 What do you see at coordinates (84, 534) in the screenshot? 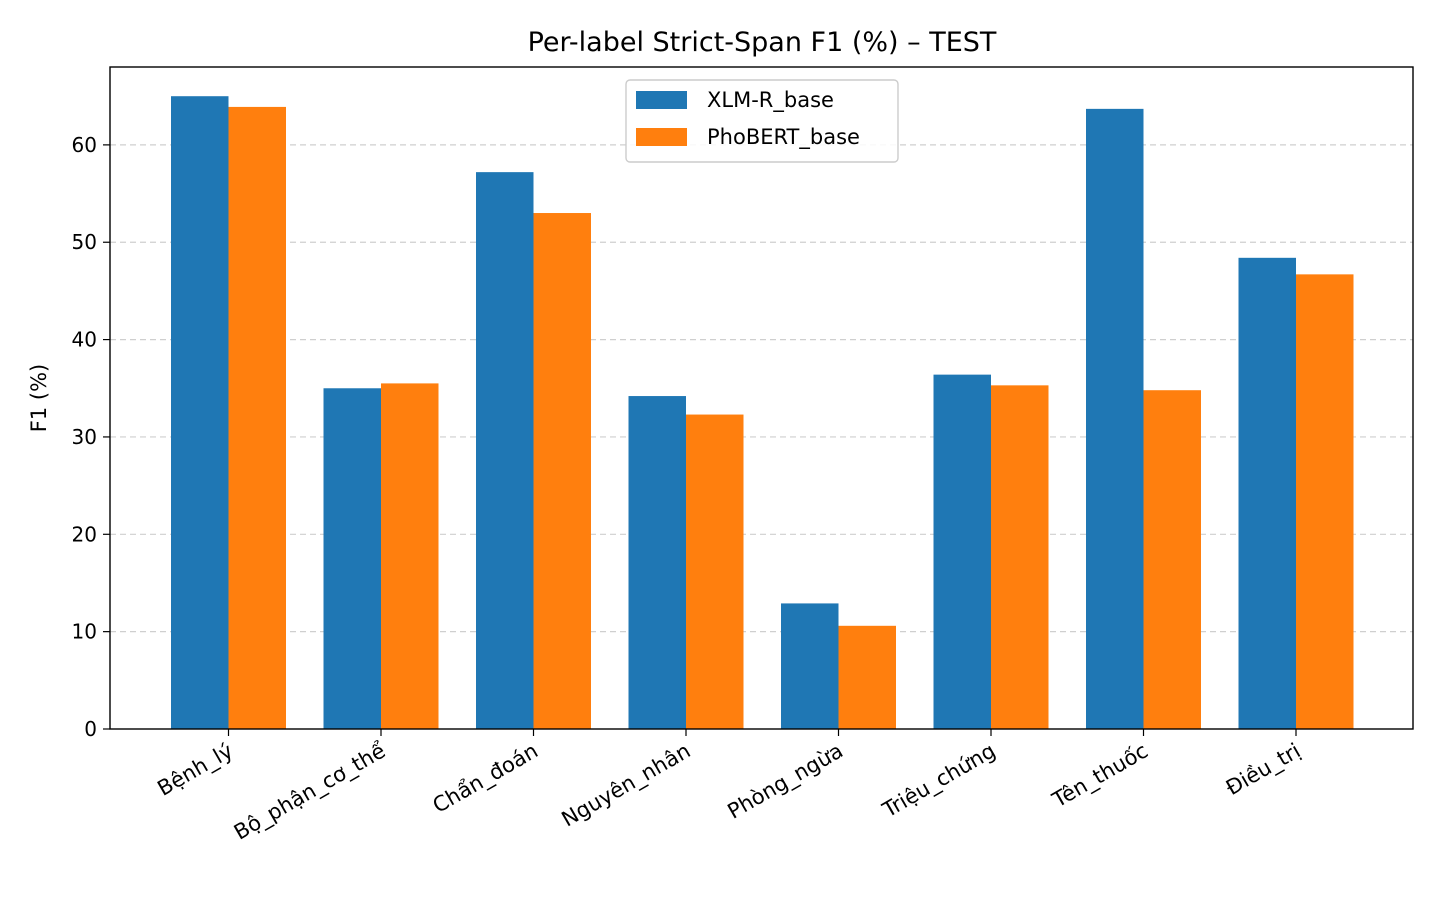
I see `y-tick-label: 20` at bounding box center [84, 534].